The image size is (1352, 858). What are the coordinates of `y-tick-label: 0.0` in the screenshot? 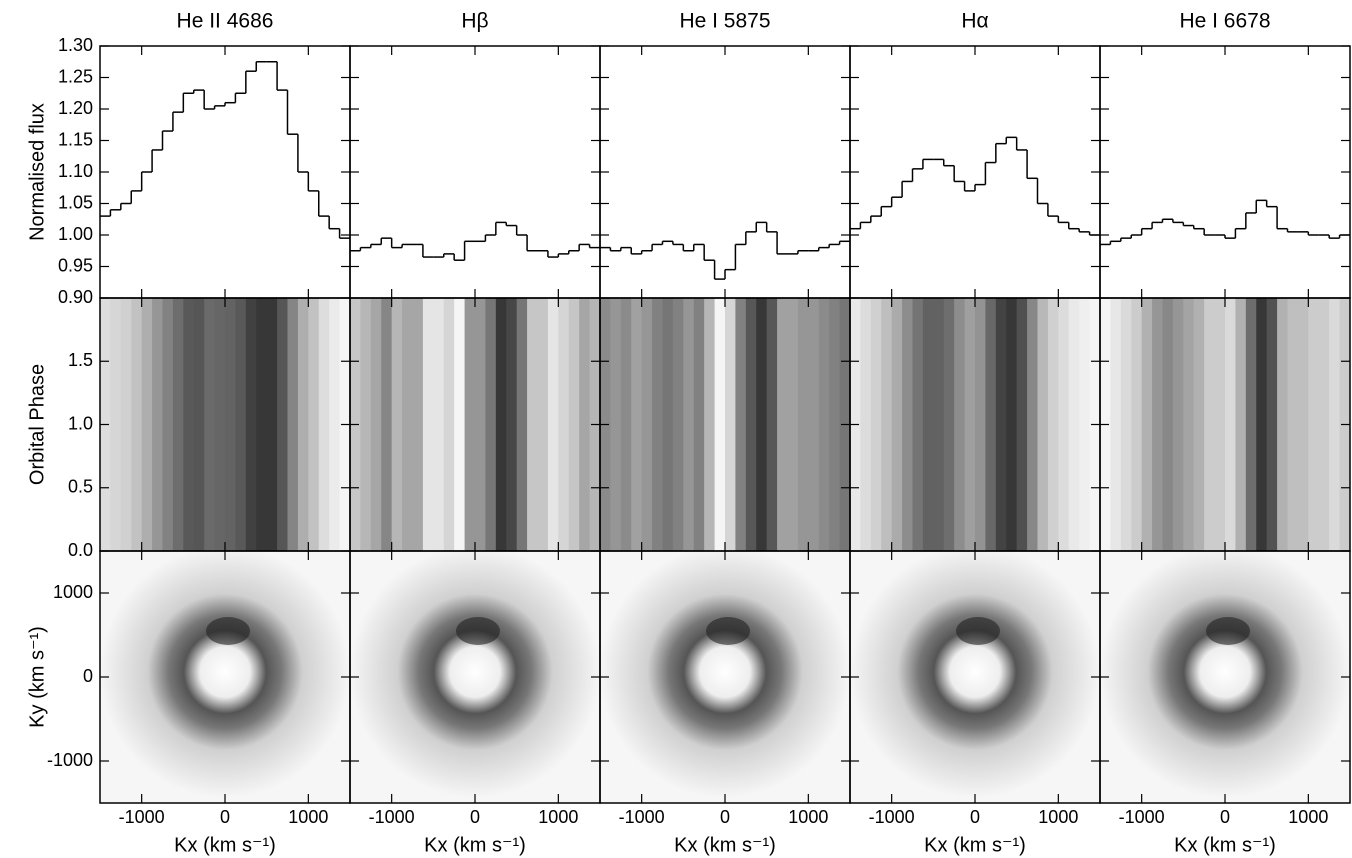 It's located at (80, 550).